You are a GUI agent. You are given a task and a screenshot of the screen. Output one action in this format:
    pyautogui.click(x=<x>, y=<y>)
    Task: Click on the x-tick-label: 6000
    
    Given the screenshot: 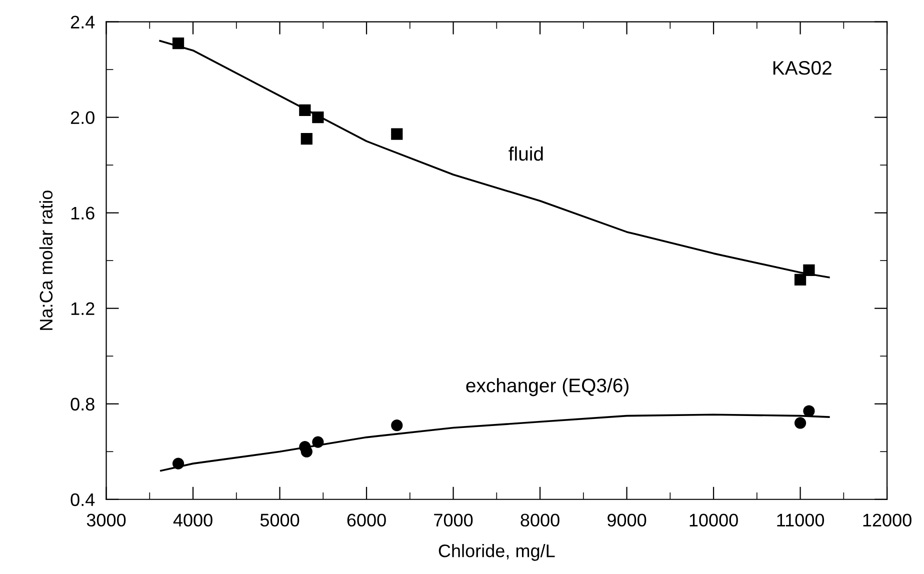 What is the action you would take?
    pyautogui.click(x=366, y=520)
    